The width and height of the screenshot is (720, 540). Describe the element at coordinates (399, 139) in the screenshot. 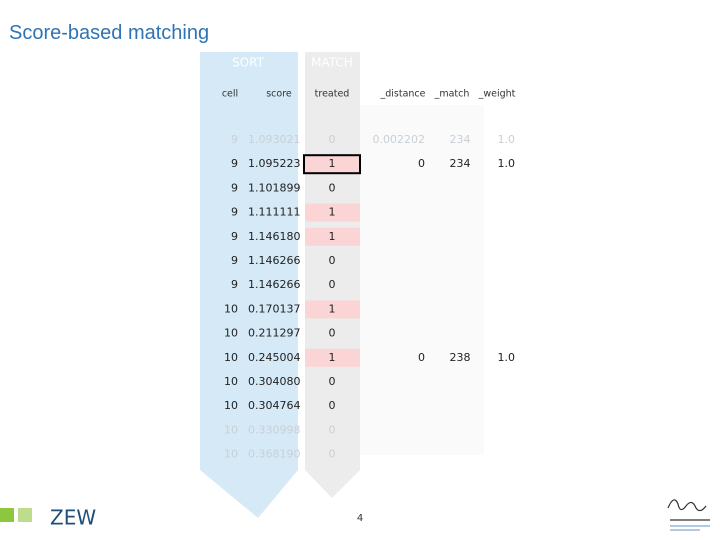

I see `table-cell: 0.002202` at that location.